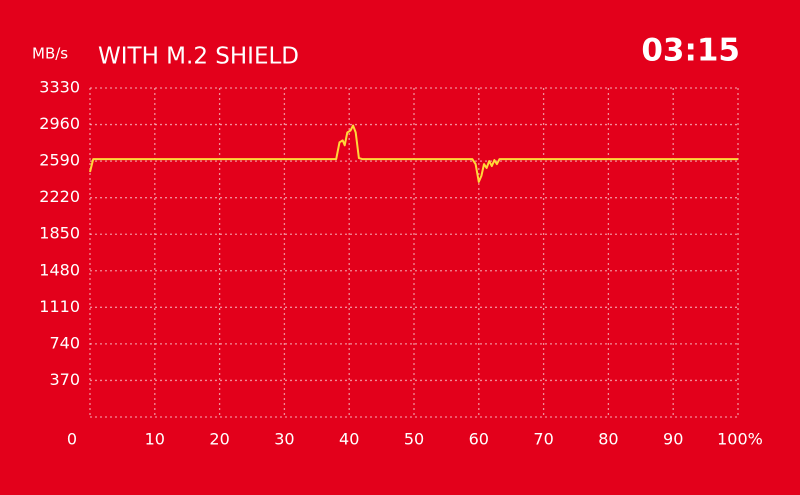  Describe the element at coordinates (543, 439) in the screenshot. I see `x-tick-label: 70` at that location.